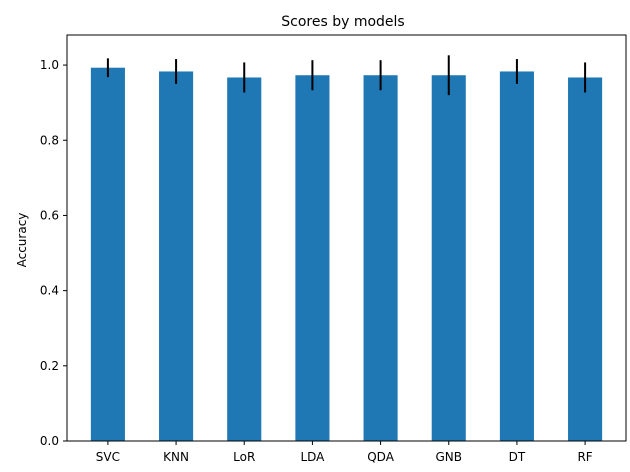 The image size is (630, 472). Describe the element at coordinates (448, 258) in the screenshot. I see `bar-gnb` at that location.